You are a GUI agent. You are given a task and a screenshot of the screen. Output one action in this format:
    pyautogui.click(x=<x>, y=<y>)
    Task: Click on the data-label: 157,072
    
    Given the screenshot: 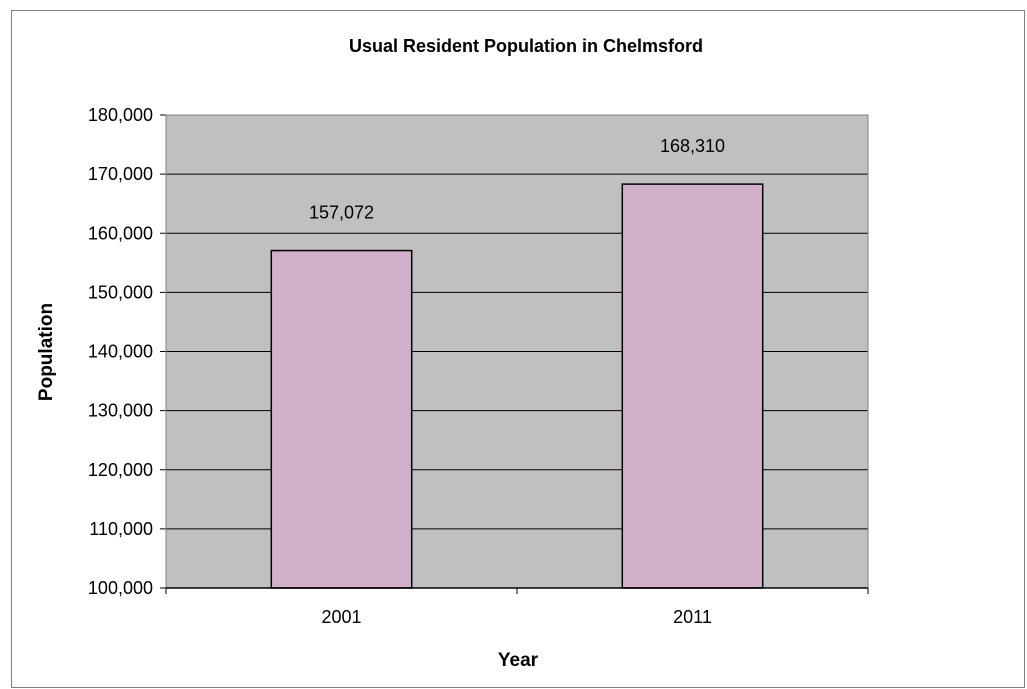 What is the action you would take?
    pyautogui.click(x=341, y=213)
    